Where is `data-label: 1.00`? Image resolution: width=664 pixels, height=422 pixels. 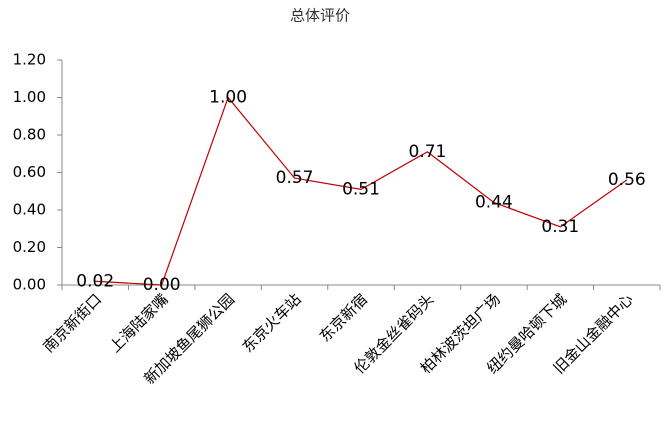 data-label: 1.00 is located at coordinates (228, 98).